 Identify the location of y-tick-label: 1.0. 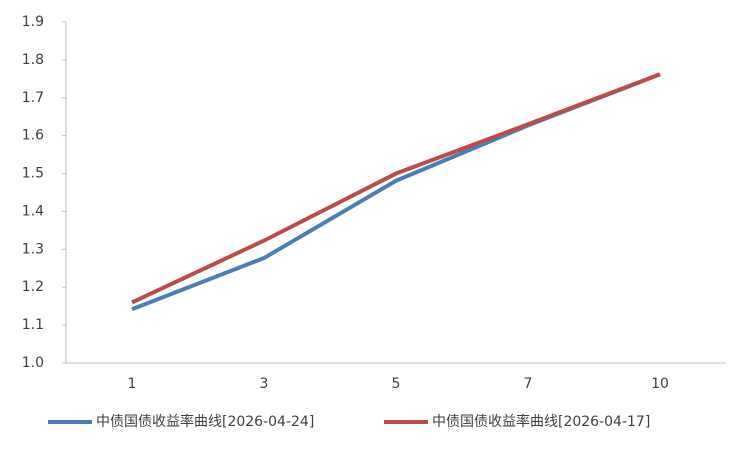
(33, 363).